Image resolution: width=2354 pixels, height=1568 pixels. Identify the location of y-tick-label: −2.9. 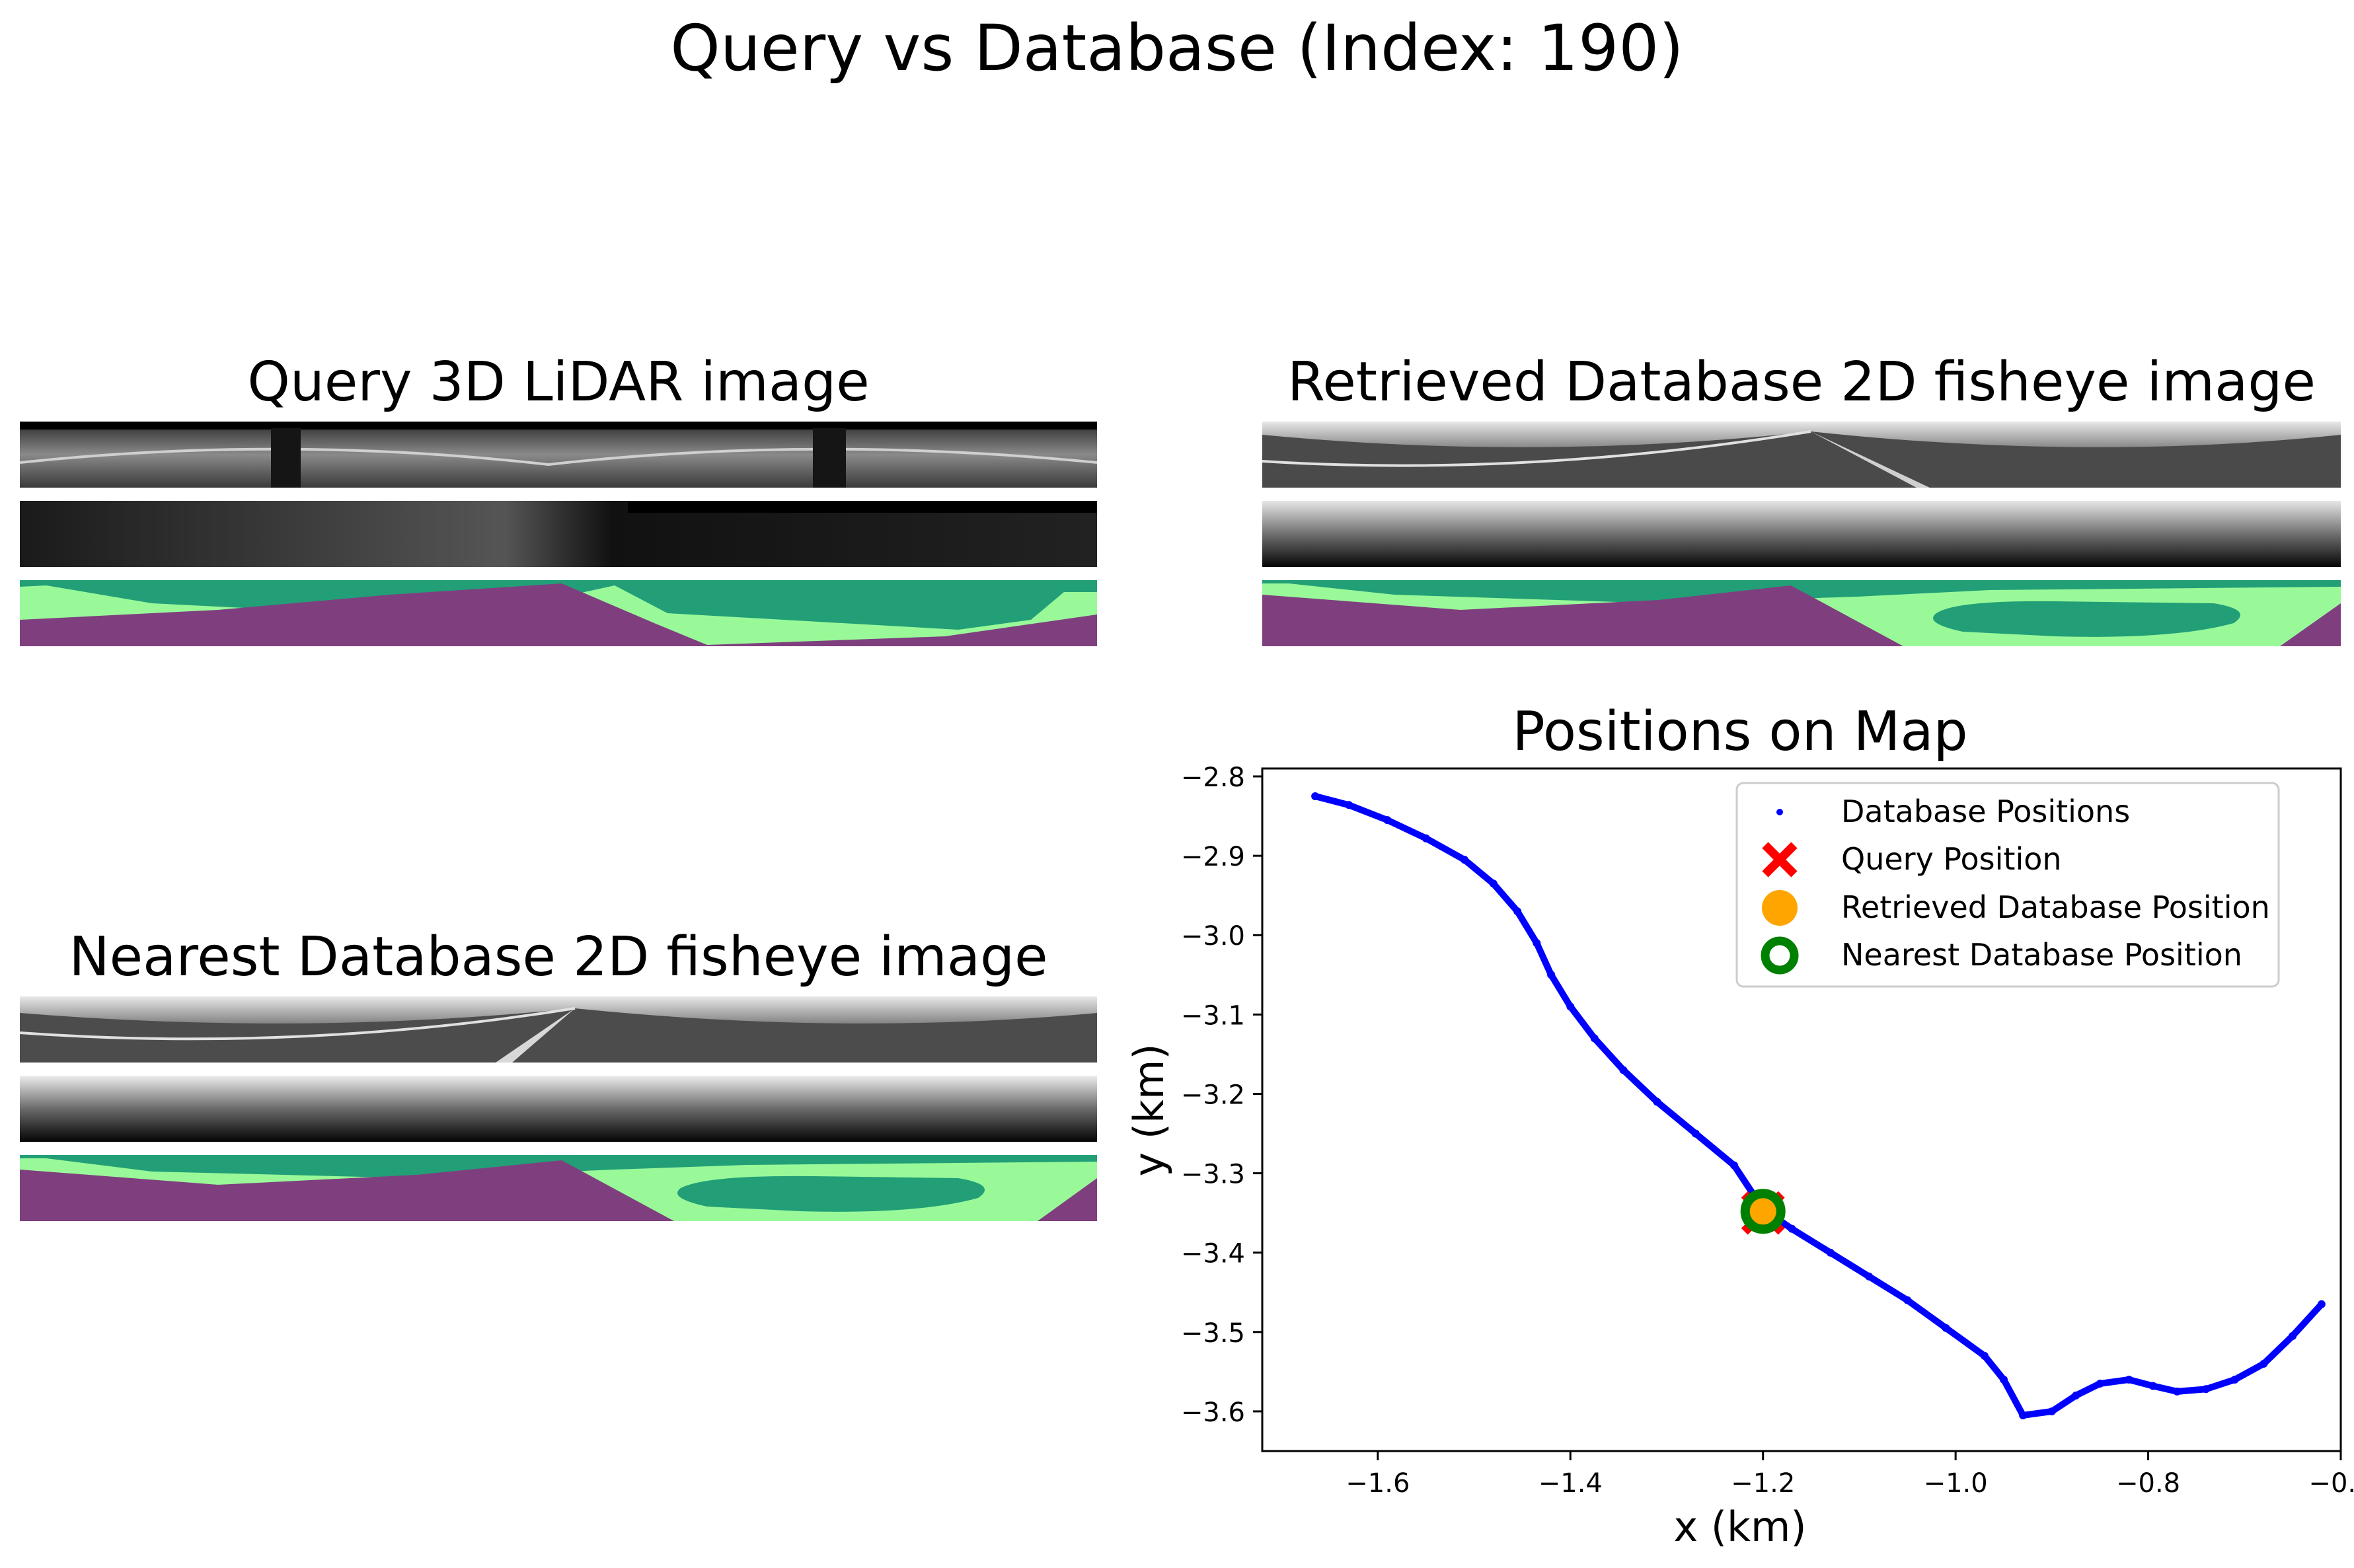
(1213, 857).